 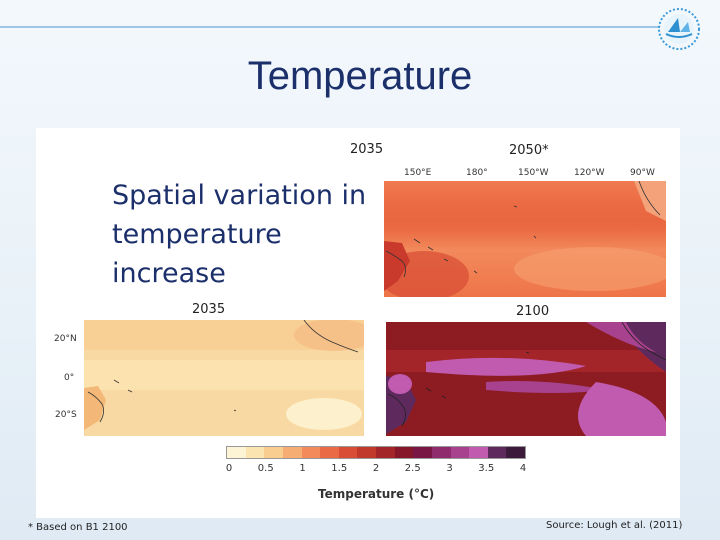 I want to click on footnote: * Based on B1 2100, so click(x=78, y=527).